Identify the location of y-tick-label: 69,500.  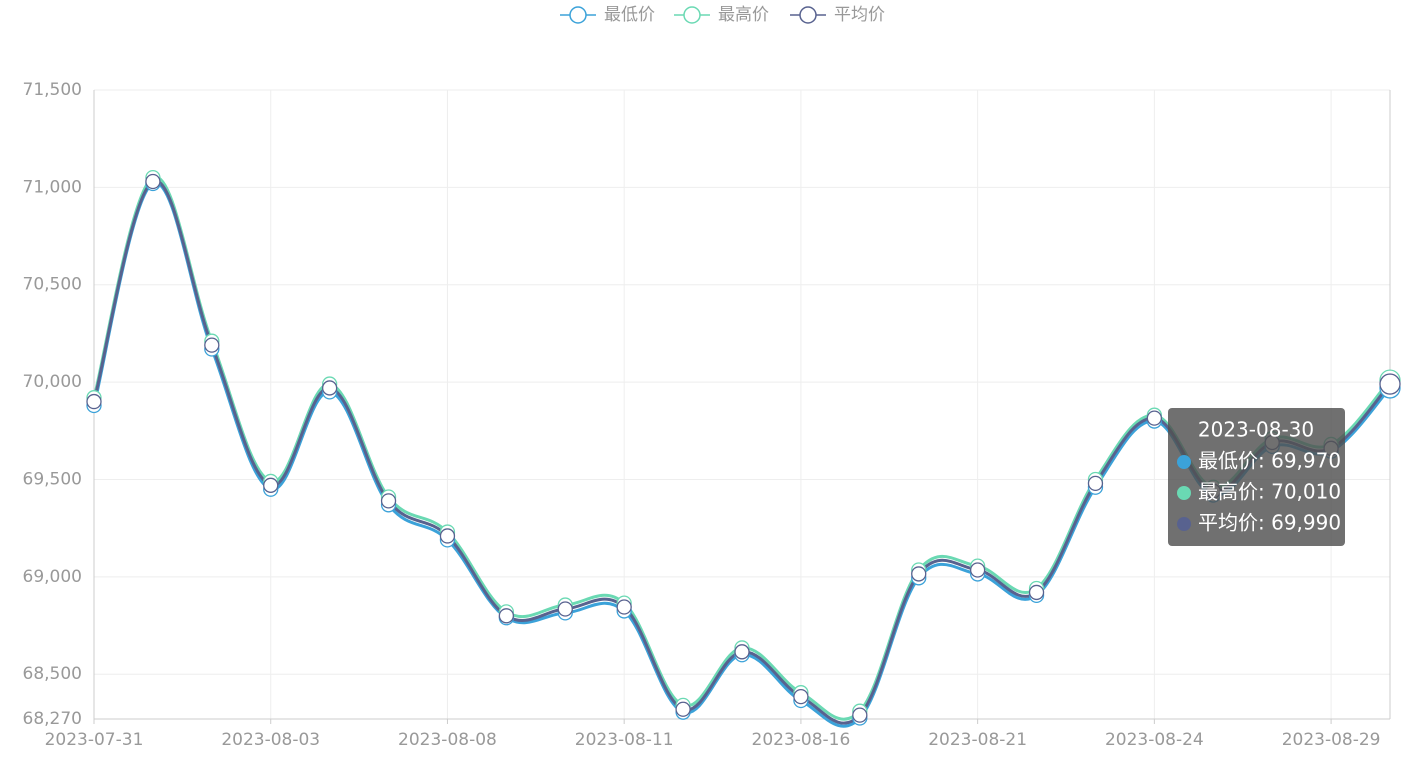
(52, 479).